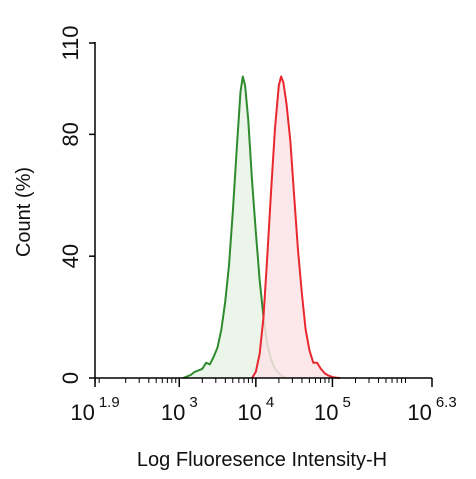 This screenshot has height=479, width=476. I want to click on series-0-fill, so click(235, 227).